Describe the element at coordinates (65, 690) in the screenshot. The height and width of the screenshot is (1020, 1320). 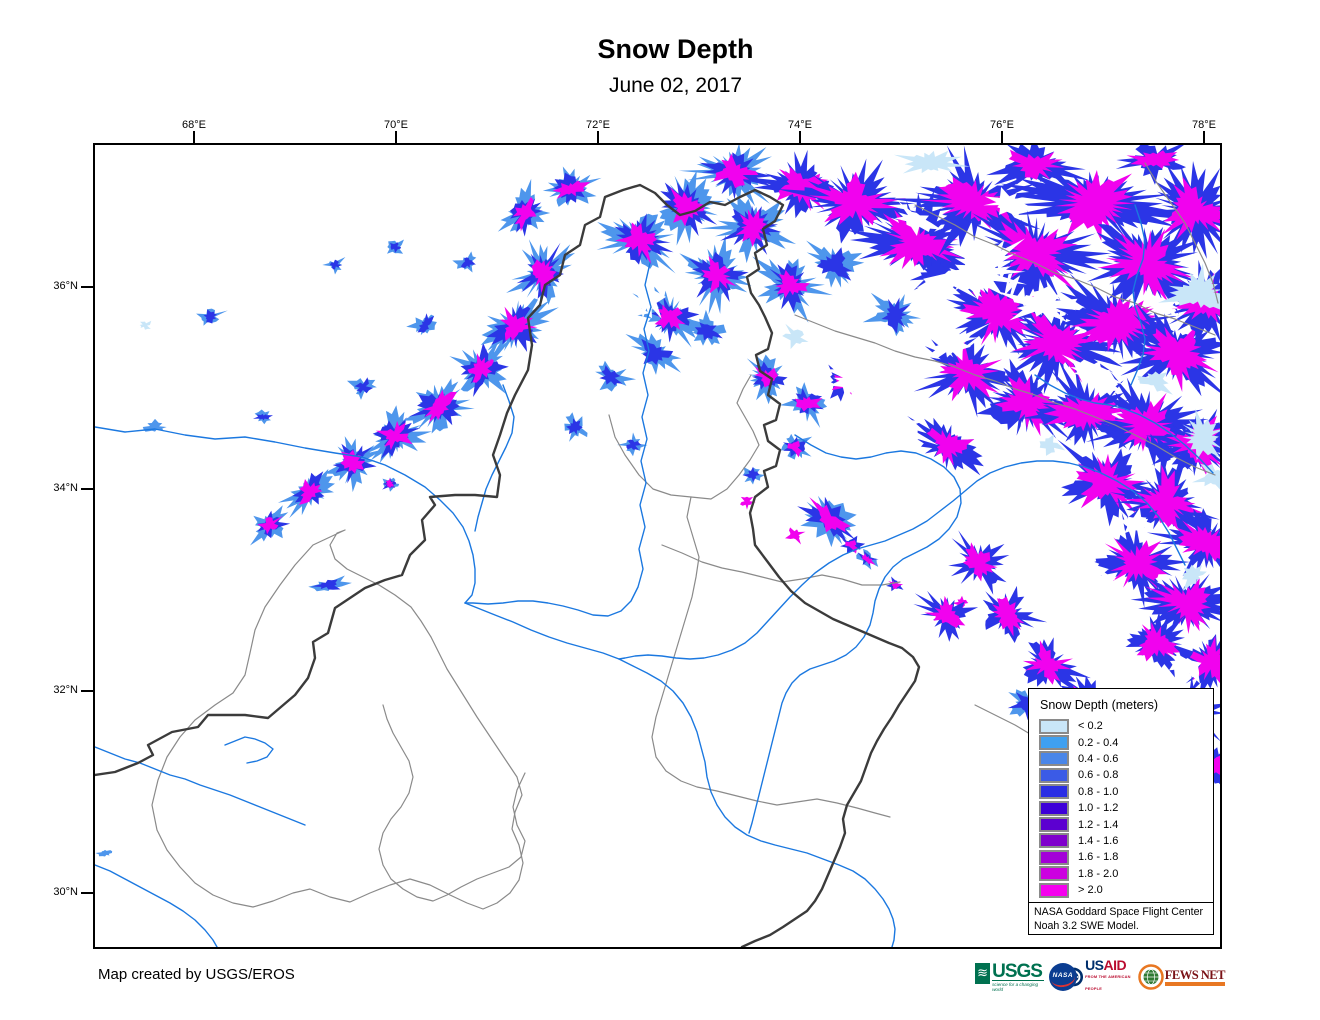
I see `lat-tick-label: 32°N` at that location.